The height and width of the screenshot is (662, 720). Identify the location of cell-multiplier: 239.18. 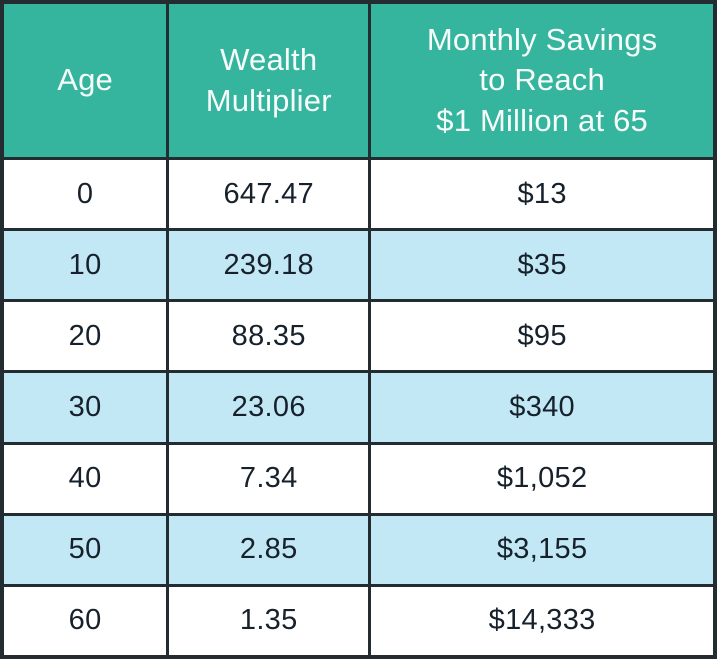
(270, 265).